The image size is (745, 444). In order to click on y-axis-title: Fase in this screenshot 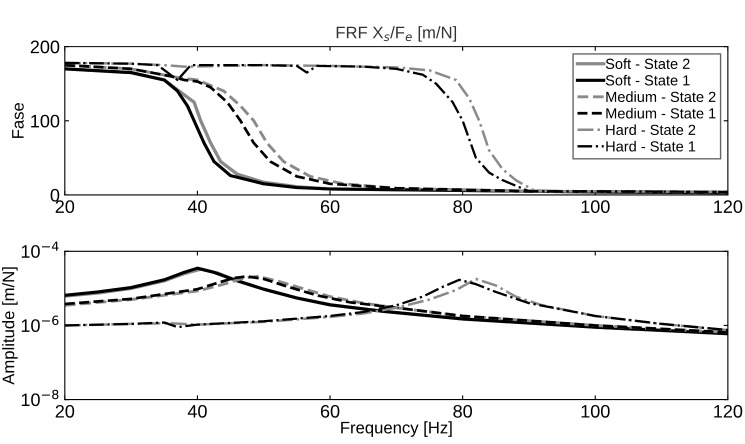, I will do `click(18, 120)`.